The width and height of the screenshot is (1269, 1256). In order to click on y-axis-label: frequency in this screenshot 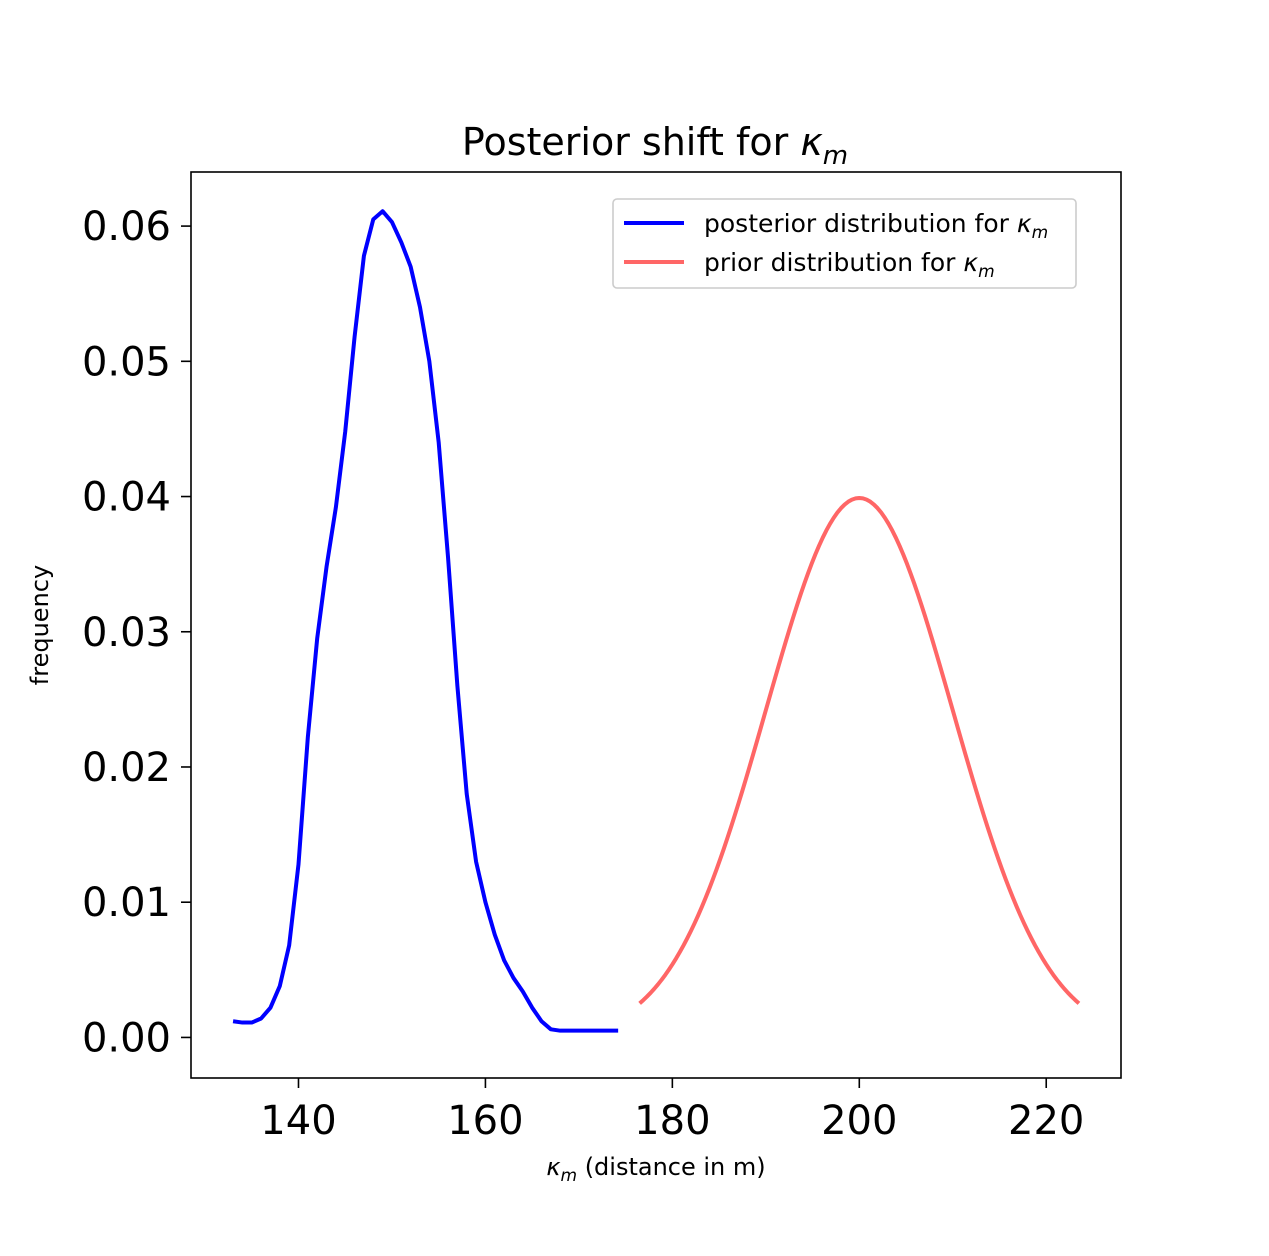, I will do `click(40, 625)`.